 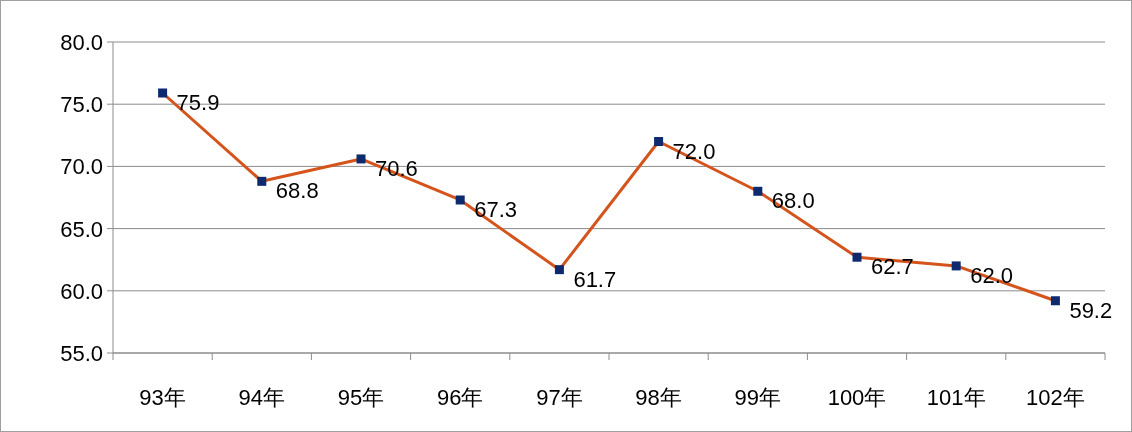 What do you see at coordinates (694, 151) in the screenshot?
I see `data-label: 72.0` at bounding box center [694, 151].